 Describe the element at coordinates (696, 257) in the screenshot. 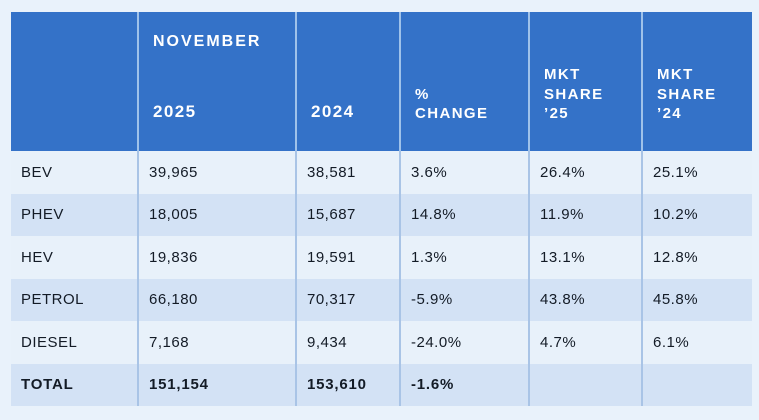

I see `cell-mkt-share-24: 12.8%` at that location.